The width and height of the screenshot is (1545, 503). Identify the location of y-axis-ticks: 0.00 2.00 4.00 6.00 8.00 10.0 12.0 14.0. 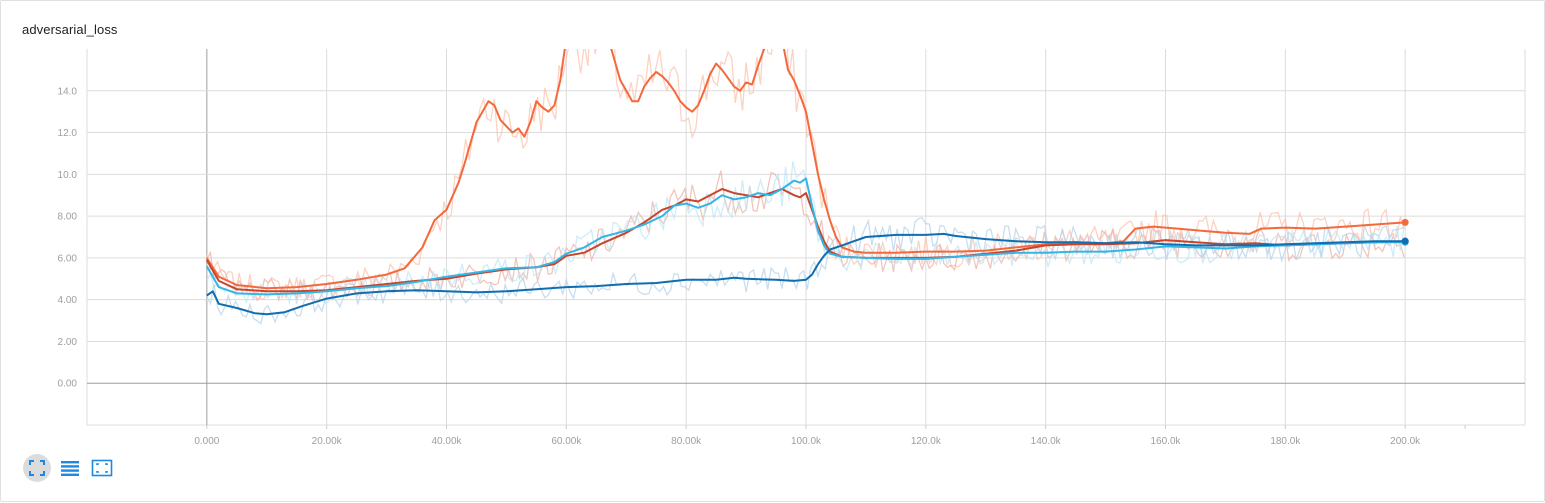
(68, 237).